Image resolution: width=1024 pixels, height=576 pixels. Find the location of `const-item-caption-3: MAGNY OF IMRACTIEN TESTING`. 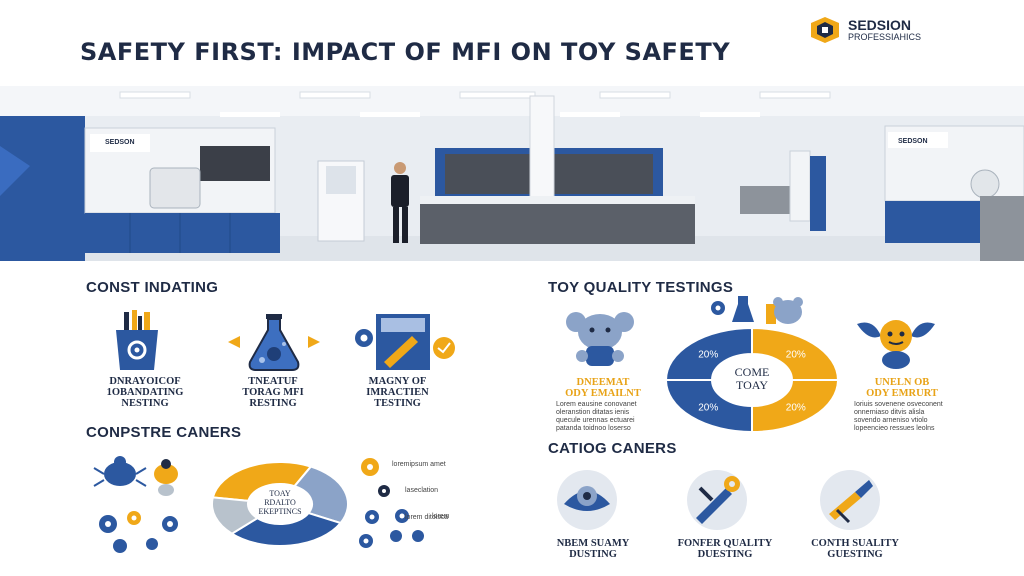

const-item-caption-3: MAGNY OF IMRACTIEN TESTING is located at coordinates (397, 392).